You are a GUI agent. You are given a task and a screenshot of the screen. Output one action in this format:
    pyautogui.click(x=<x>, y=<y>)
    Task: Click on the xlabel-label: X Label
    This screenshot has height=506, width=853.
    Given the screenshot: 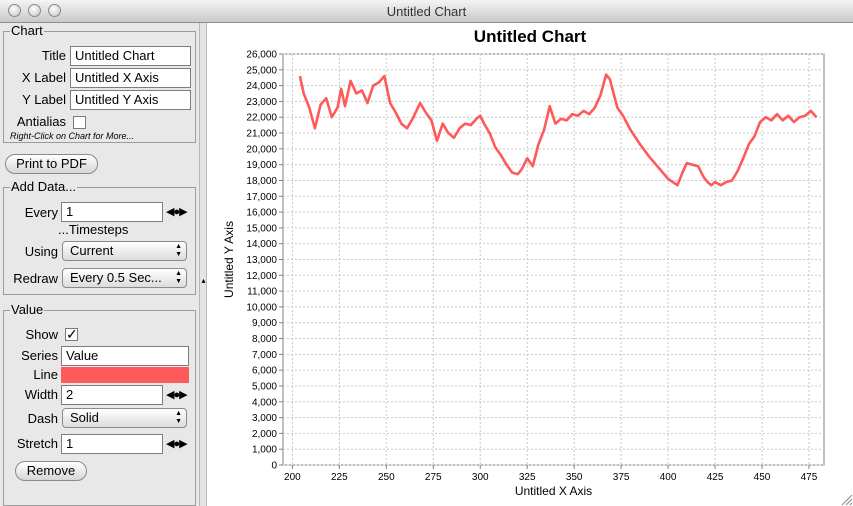 What is the action you would take?
    pyautogui.click(x=43, y=77)
    